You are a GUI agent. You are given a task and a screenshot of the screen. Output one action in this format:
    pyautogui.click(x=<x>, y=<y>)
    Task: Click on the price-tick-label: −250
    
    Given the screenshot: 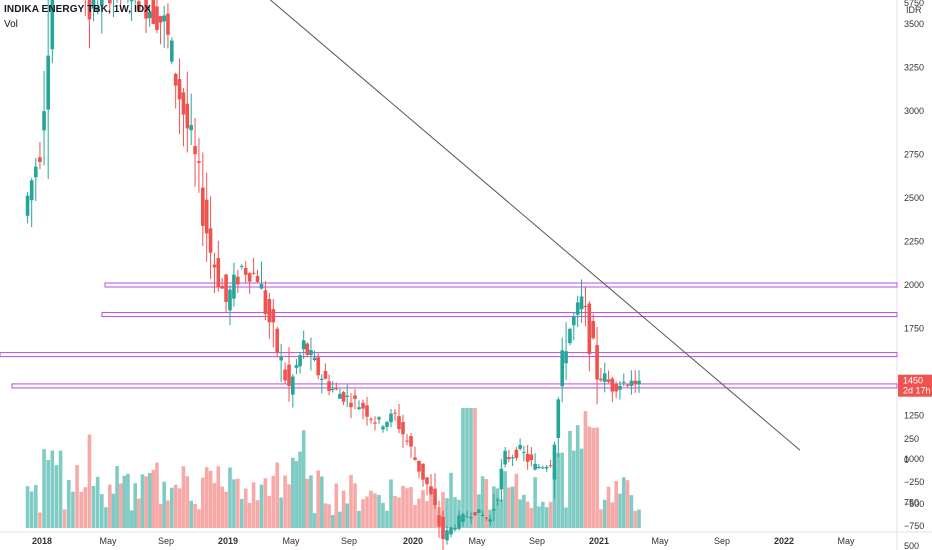 What is the action you would take?
    pyautogui.click(x=914, y=482)
    